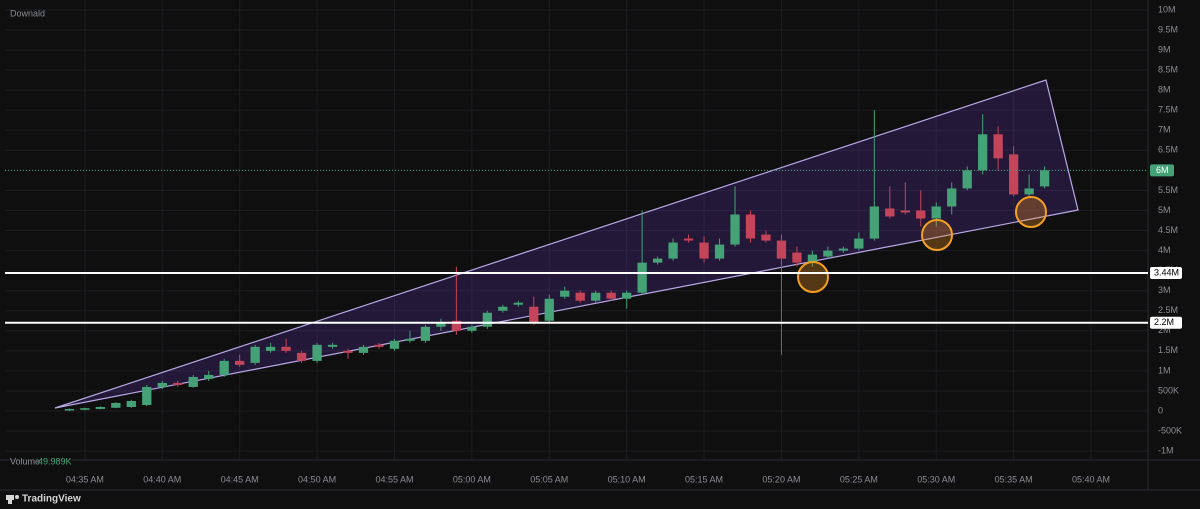  What do you see at coordinates (1164, 370) in the screenshot?
I see `y-tick-label: 1M` at bounding box center [1164, 370].